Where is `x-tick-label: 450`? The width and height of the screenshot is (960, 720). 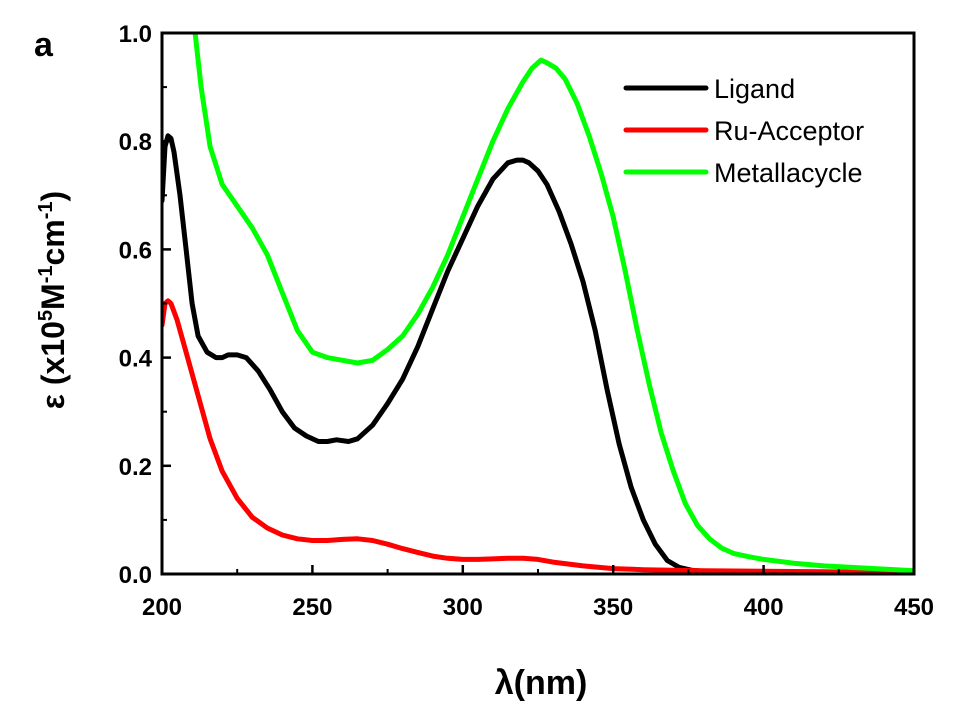 x-tick-label: 450 is located at coordinates (914, 607).